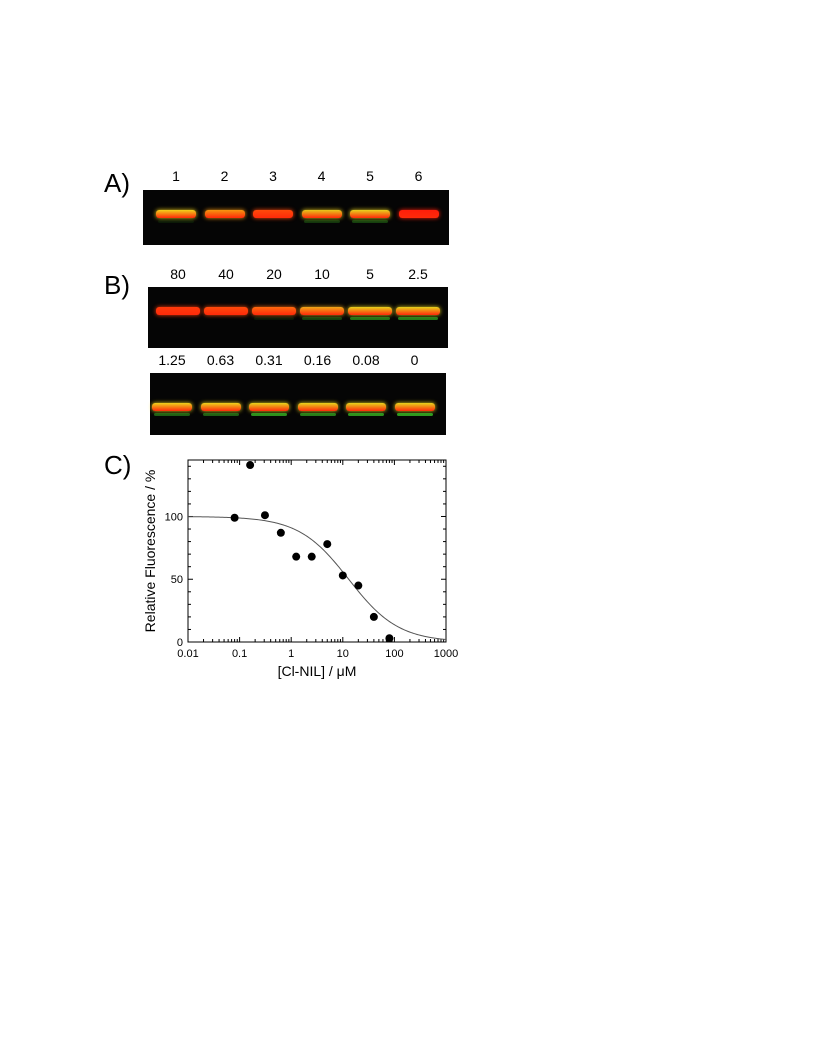  I want to click on x-tick-label: 10, so click(343, 654).